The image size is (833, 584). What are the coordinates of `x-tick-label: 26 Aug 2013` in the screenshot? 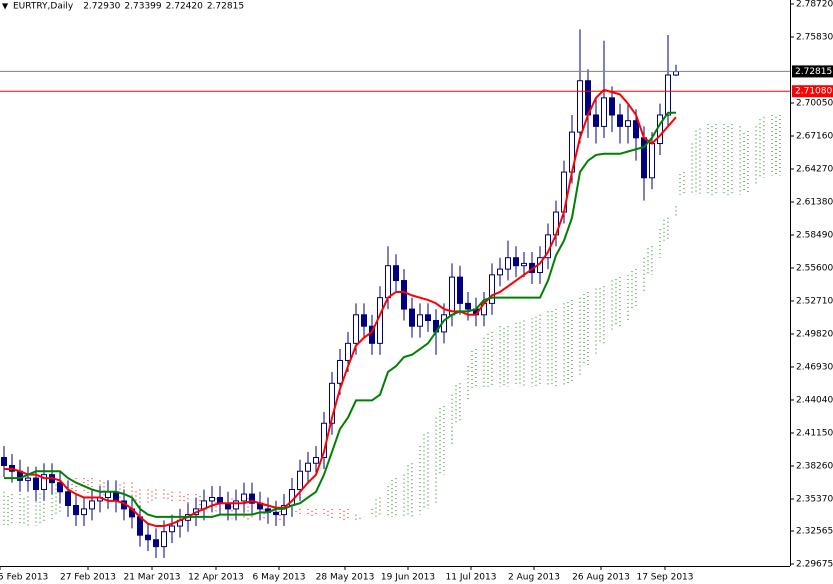 It's located at (601, 578).